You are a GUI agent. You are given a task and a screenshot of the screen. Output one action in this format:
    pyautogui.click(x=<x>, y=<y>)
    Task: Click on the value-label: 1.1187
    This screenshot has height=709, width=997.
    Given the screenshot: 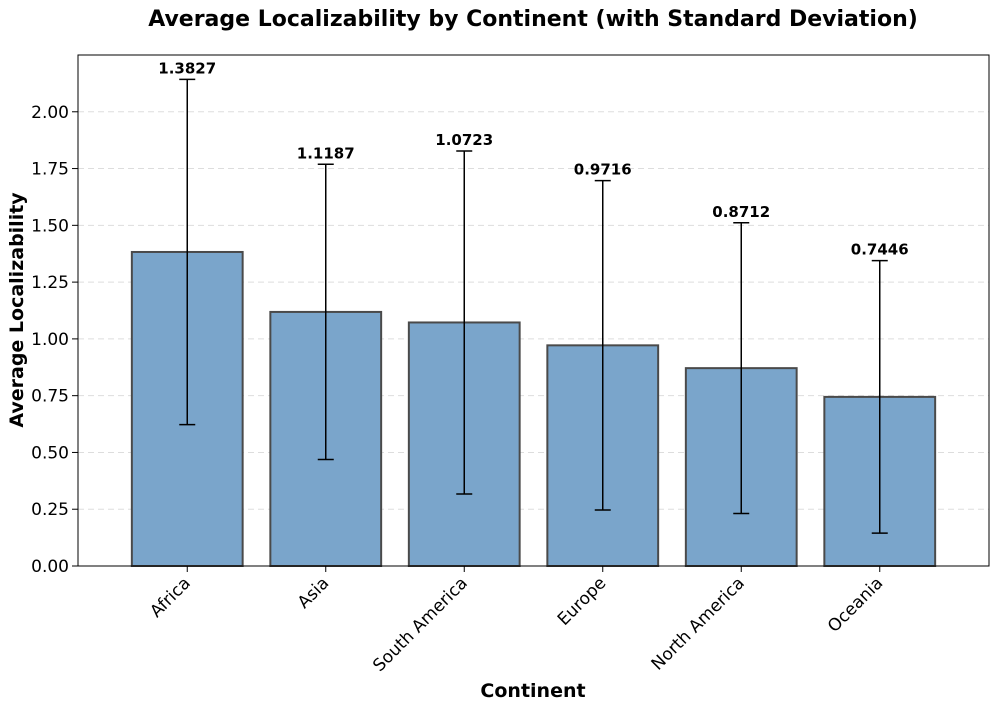 What is the action you would take?
    pyautogui.click(x=326, y=153)
    